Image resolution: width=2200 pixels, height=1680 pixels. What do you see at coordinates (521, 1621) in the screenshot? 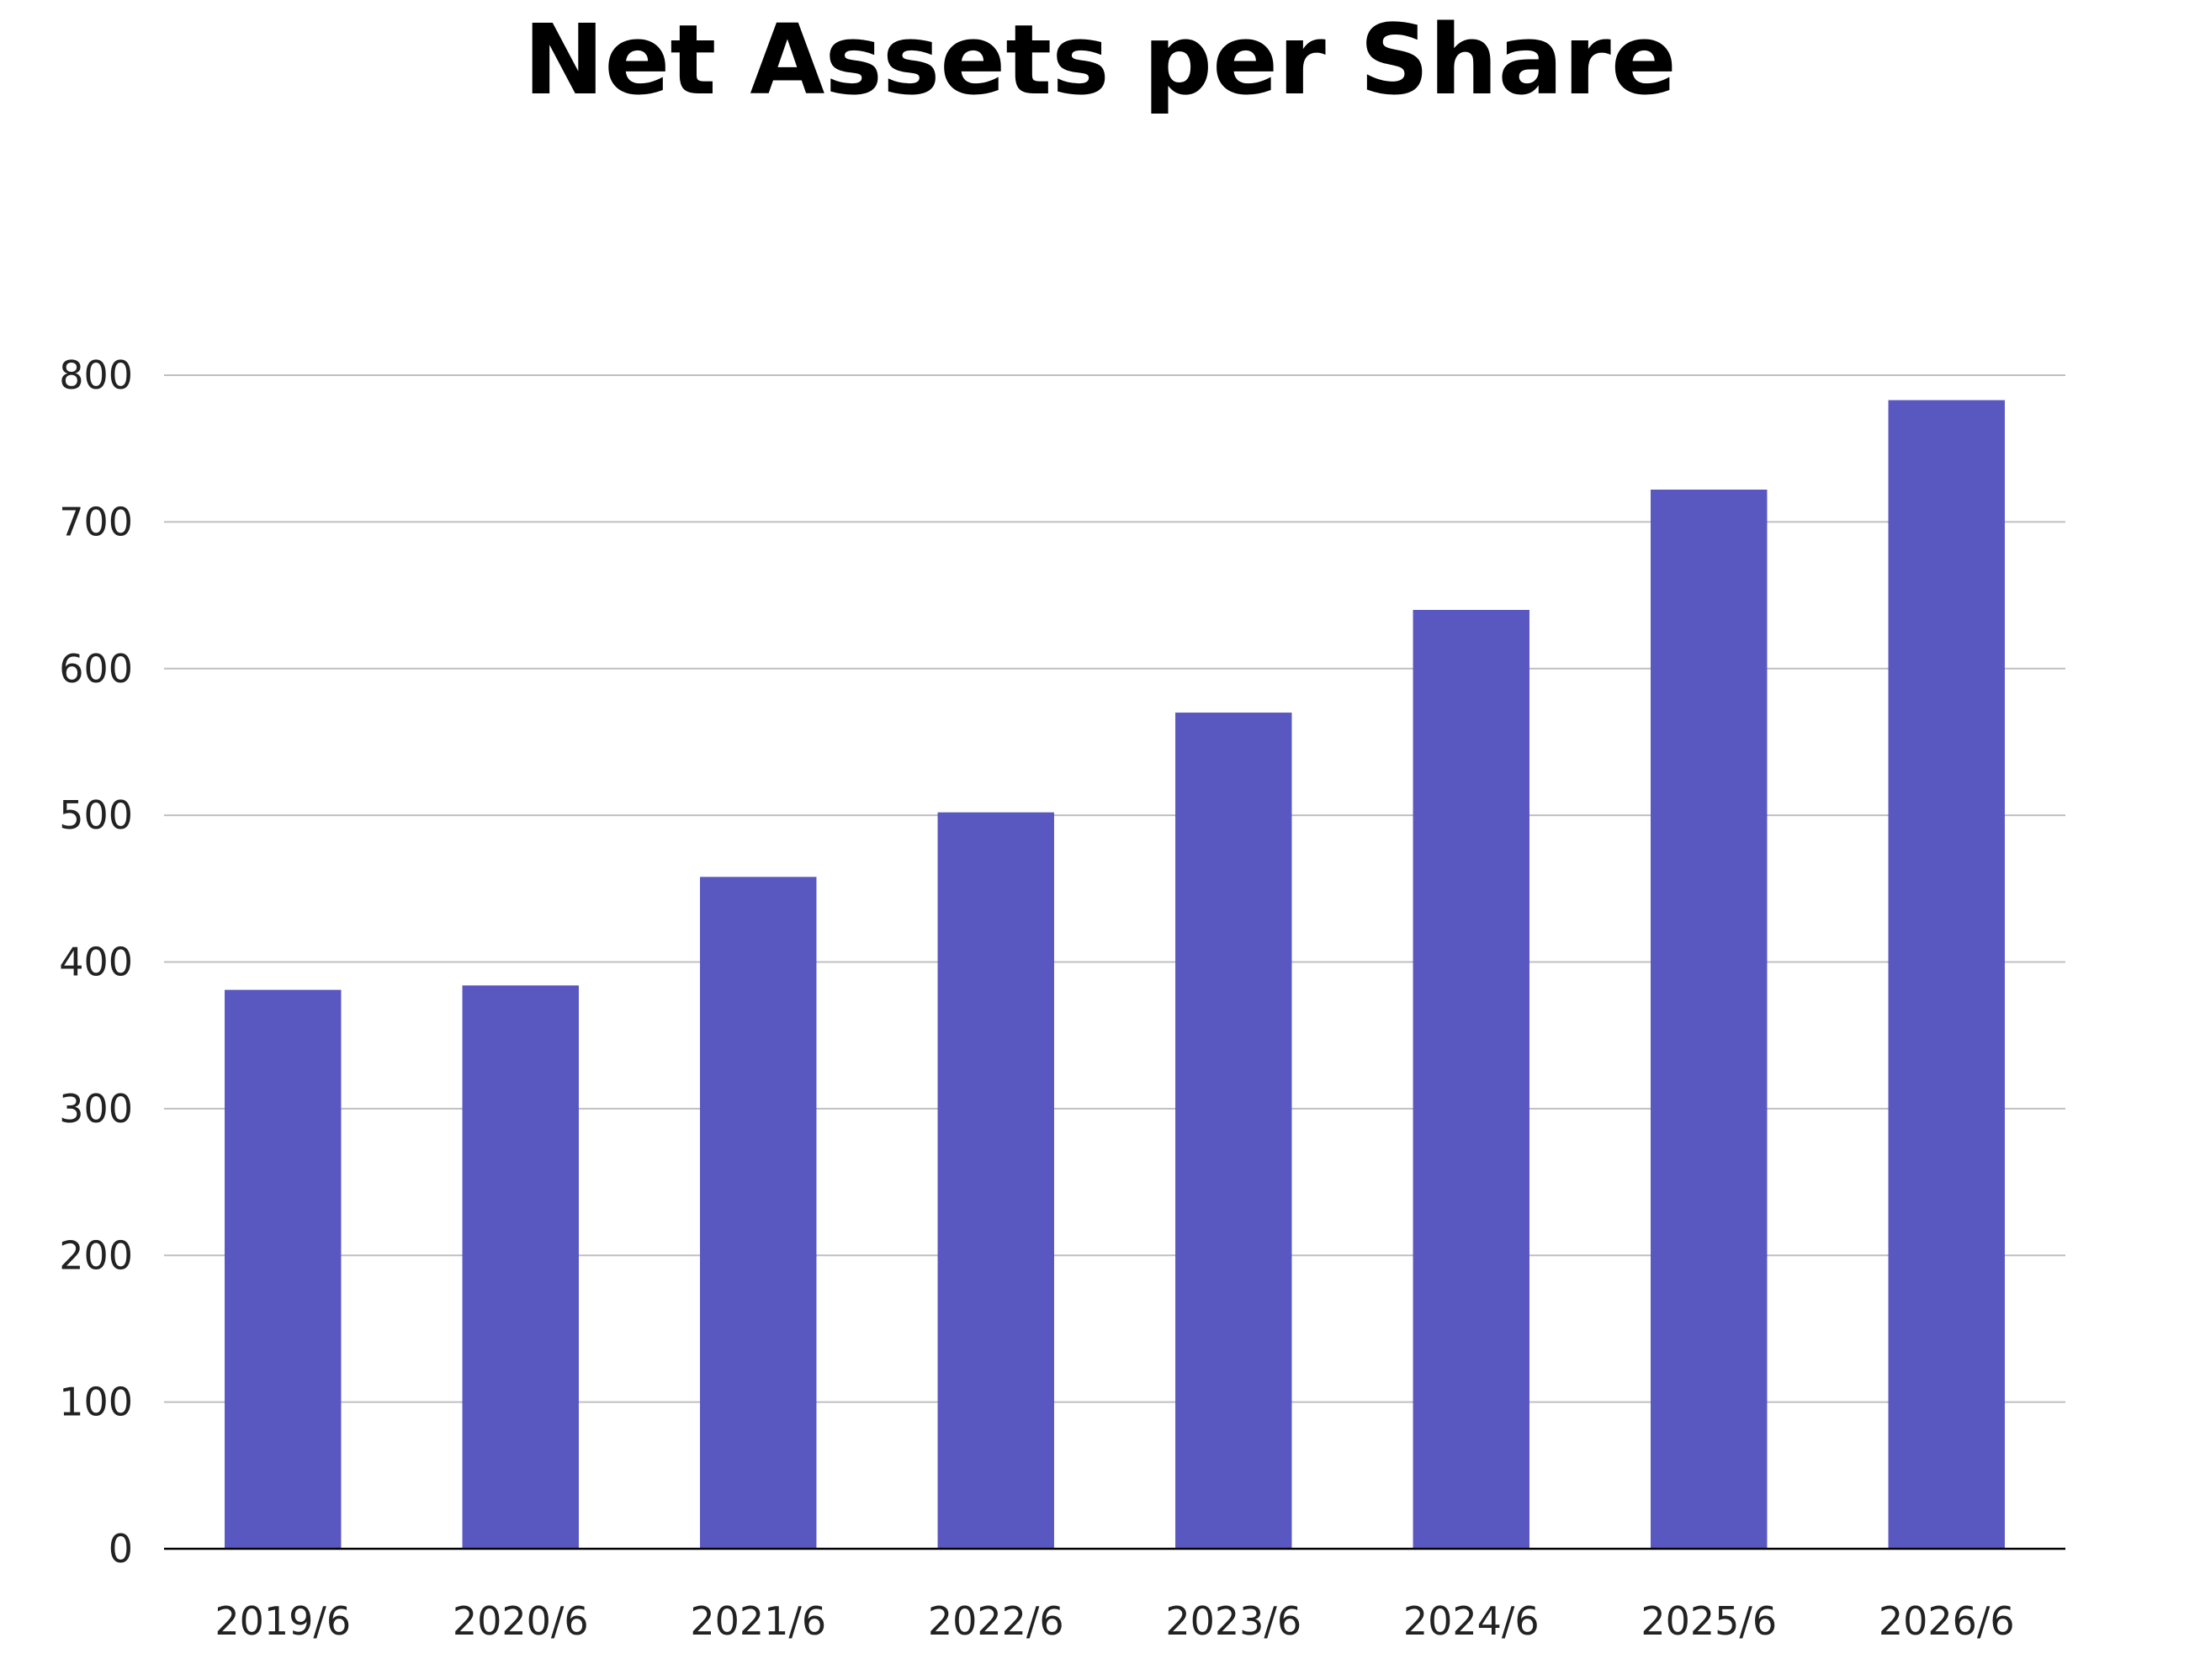
I see `x-tick-label: 2020/6` at bounding box center [521, 1621].